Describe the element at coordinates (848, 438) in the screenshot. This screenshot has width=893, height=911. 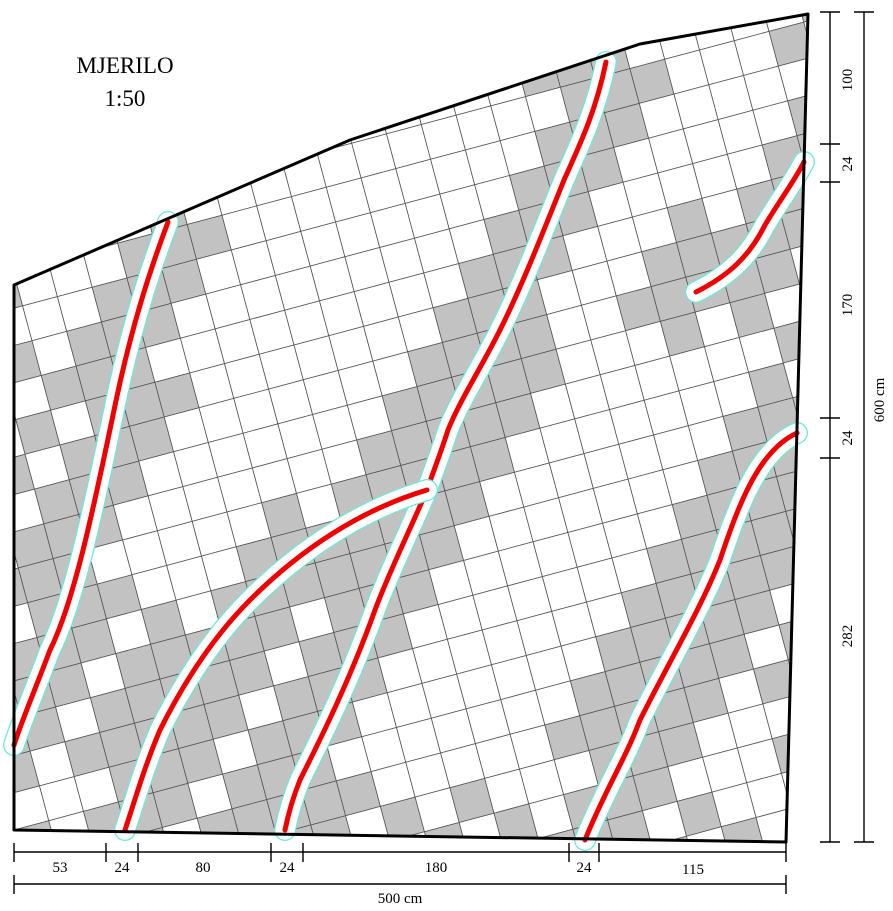
I see `right-dimension-4: 24` at that location.